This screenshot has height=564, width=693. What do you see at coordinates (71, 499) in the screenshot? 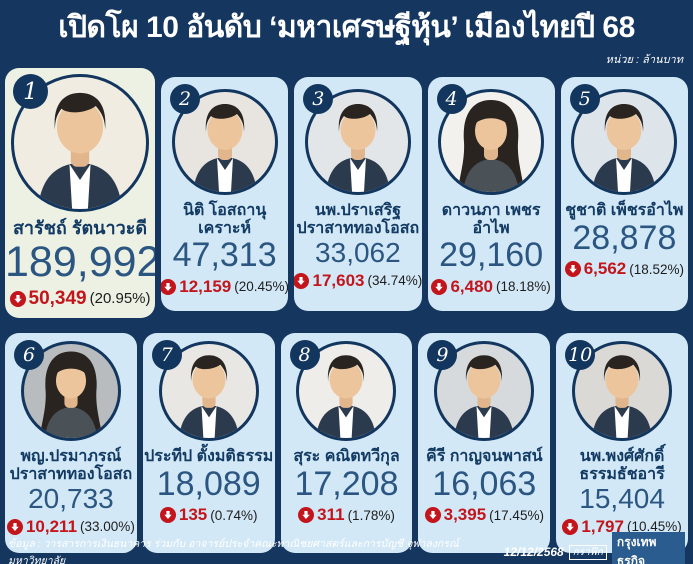
I see `wealth-value: 20,733` at bounding box center [71, 499].